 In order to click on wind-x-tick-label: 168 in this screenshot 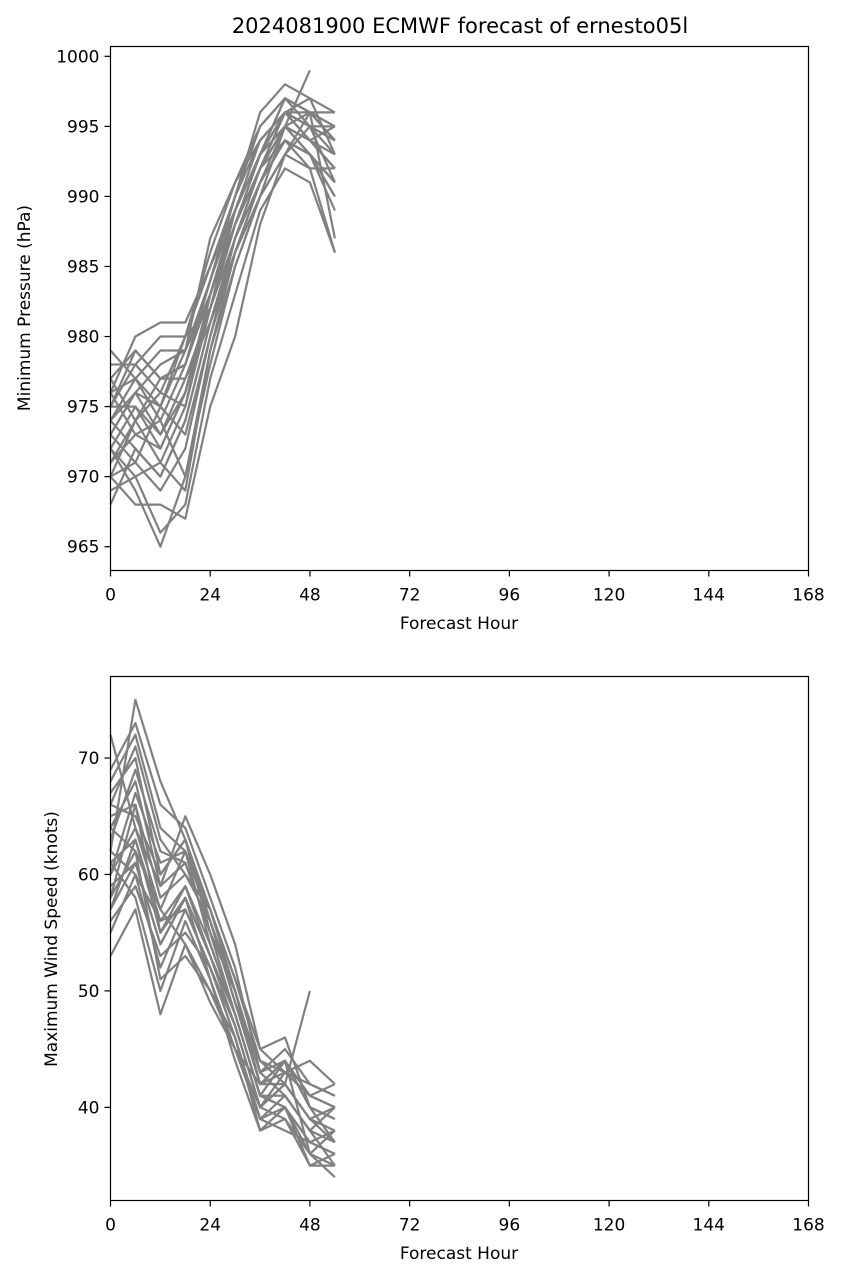, I will do `click(808, 1226)`.